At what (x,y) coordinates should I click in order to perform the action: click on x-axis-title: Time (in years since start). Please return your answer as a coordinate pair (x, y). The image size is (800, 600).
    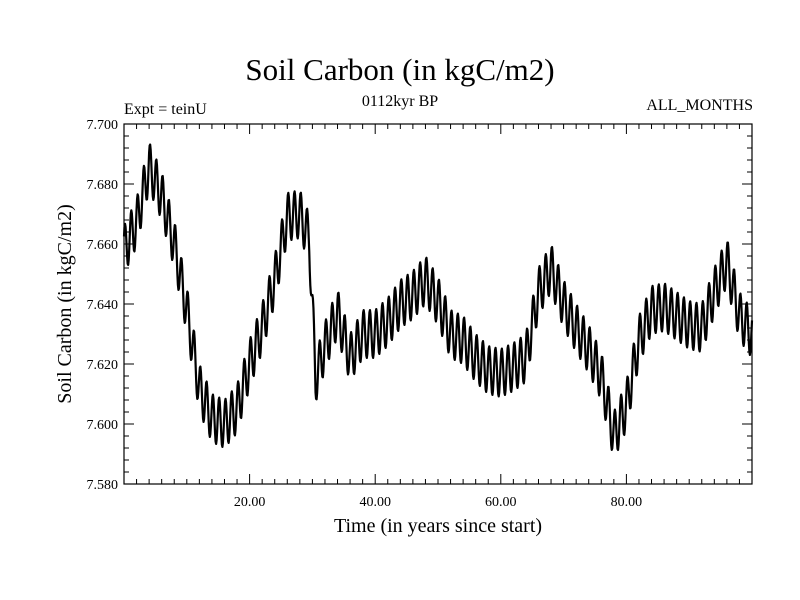
    Looking at the image, I should click on (438, 526).